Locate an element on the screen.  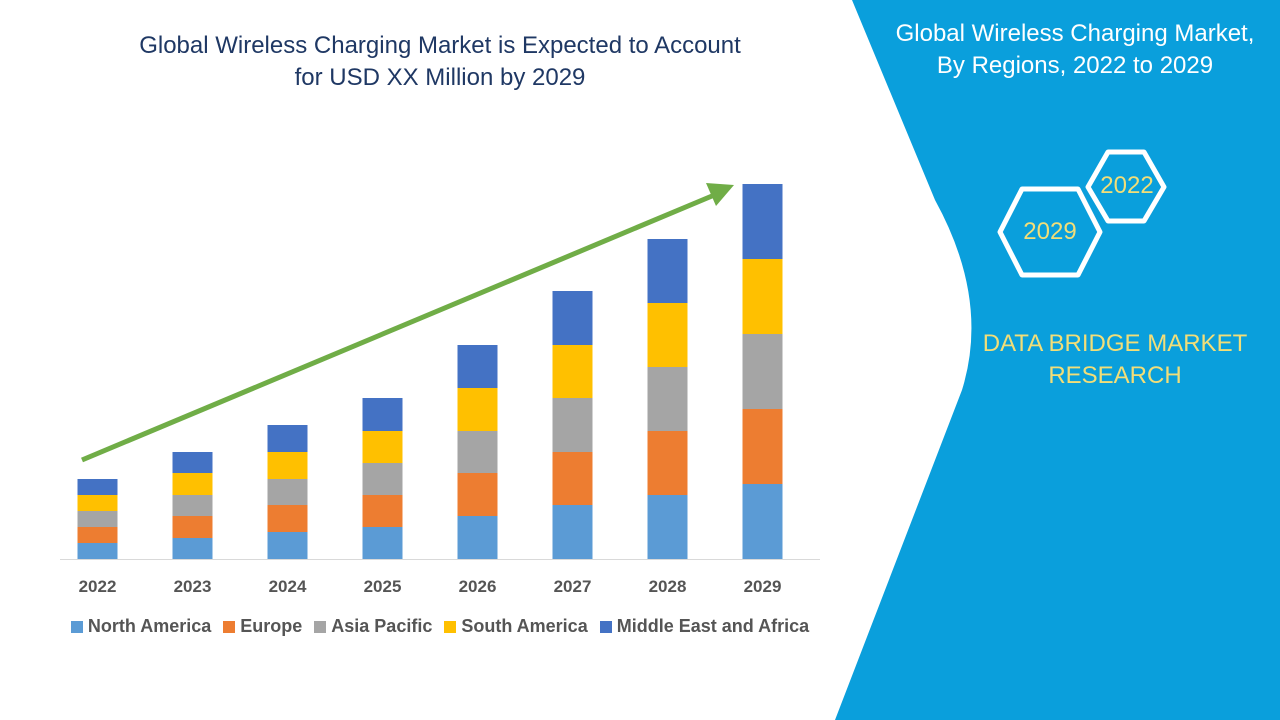
x-tick-label: 2027 is located at coordinates (573, 586).